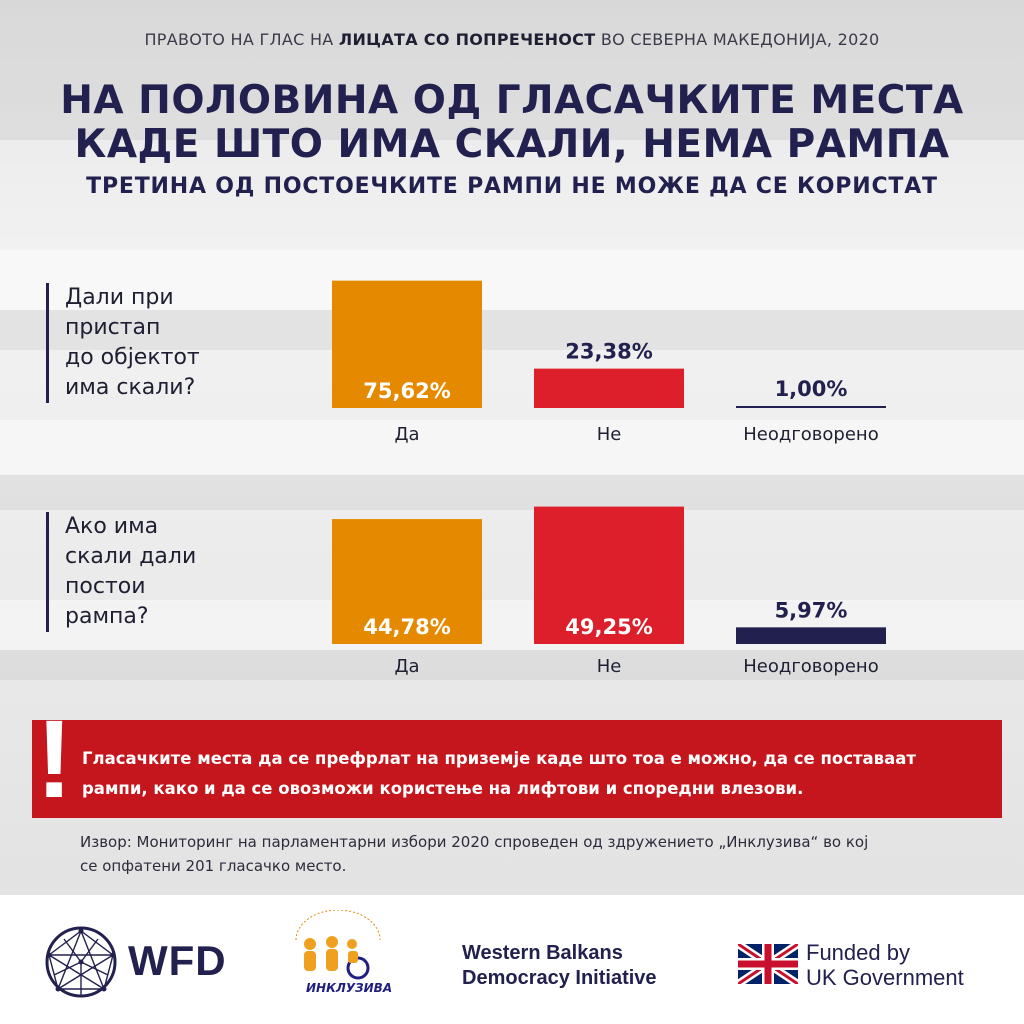 Image resolution: width=1024 pixels, height=1024 pixels. What do you see at coordinates (121, 572) in the screenshot?
I see `question-2: Ако има скали дали постои рампа?` at bounding box center [121, 572].